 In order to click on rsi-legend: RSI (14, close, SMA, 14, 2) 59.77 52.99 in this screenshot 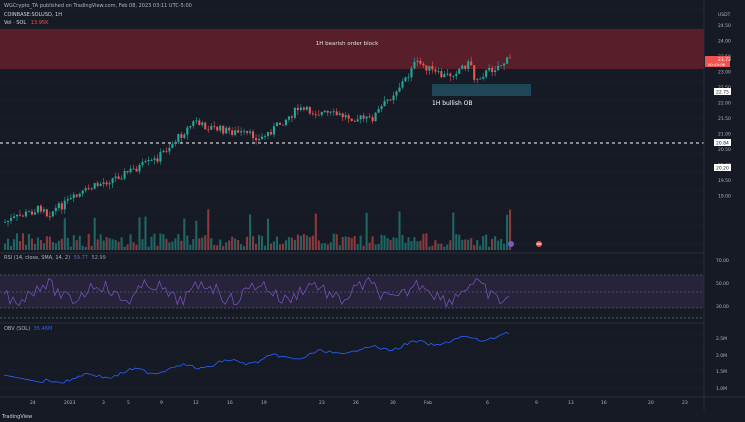, I will do `click(55, 258)`.